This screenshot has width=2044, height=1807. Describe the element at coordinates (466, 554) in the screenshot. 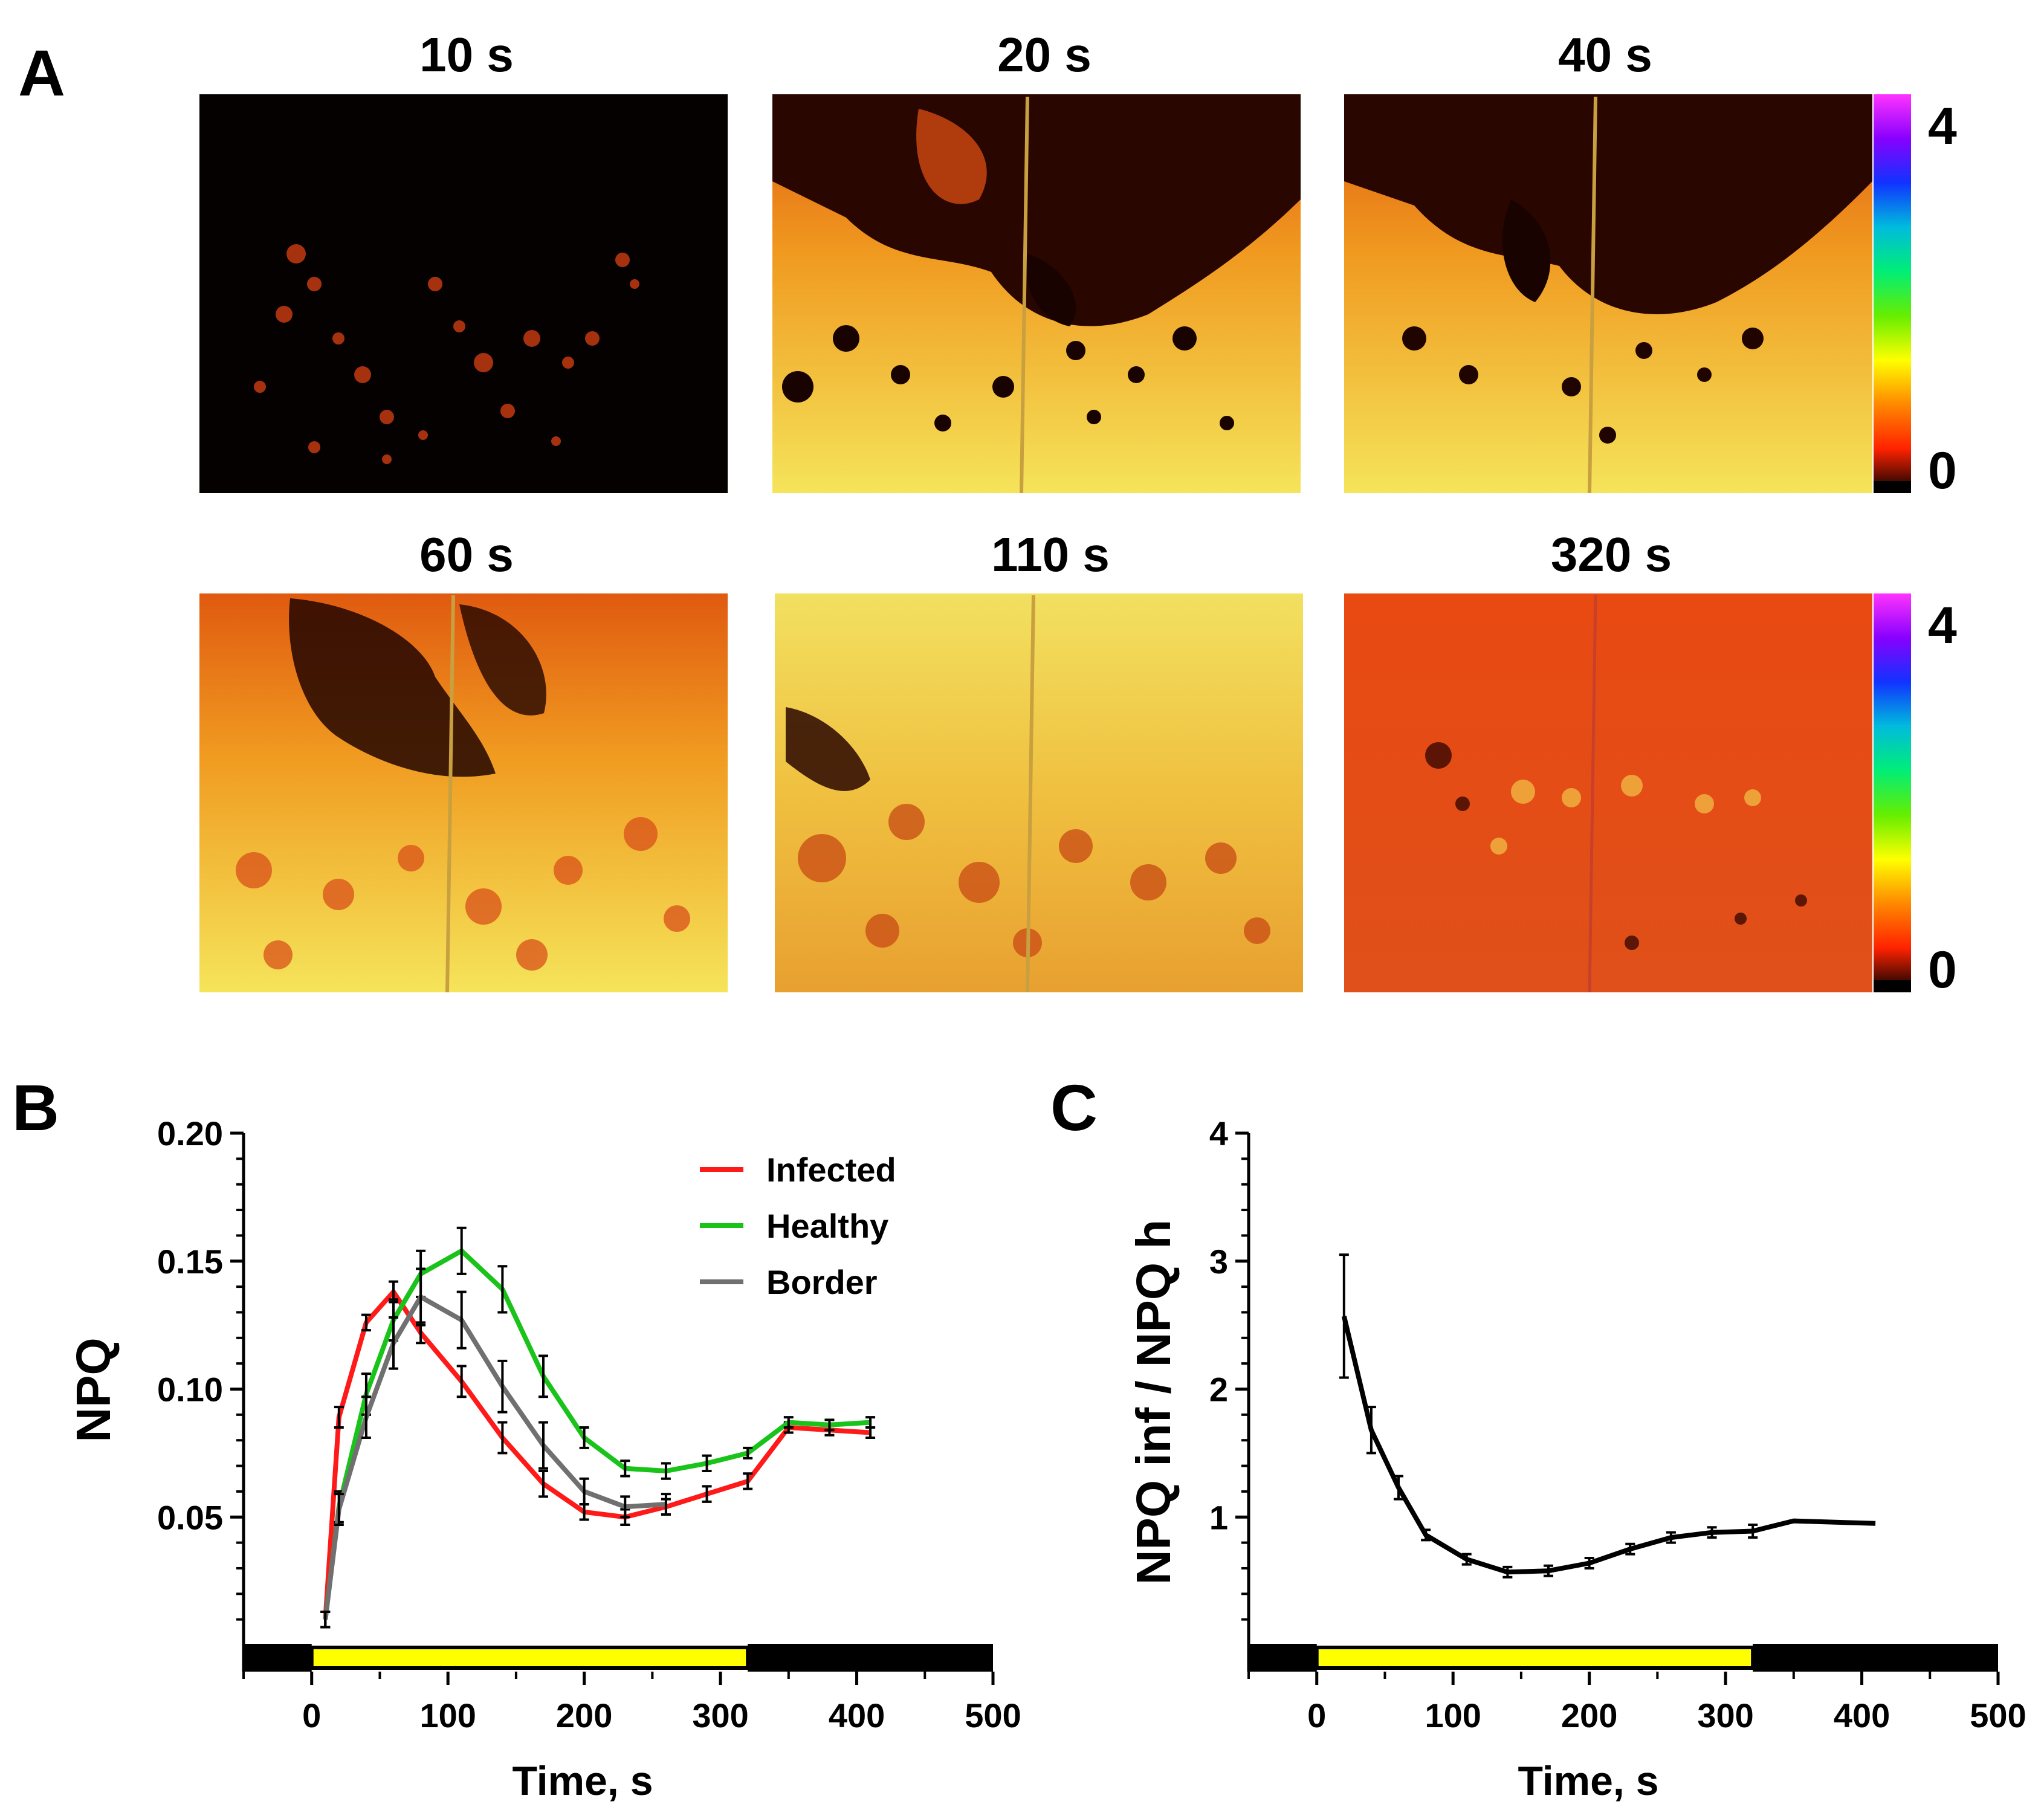

I see `tile-title-60s: 60 s` at that location.